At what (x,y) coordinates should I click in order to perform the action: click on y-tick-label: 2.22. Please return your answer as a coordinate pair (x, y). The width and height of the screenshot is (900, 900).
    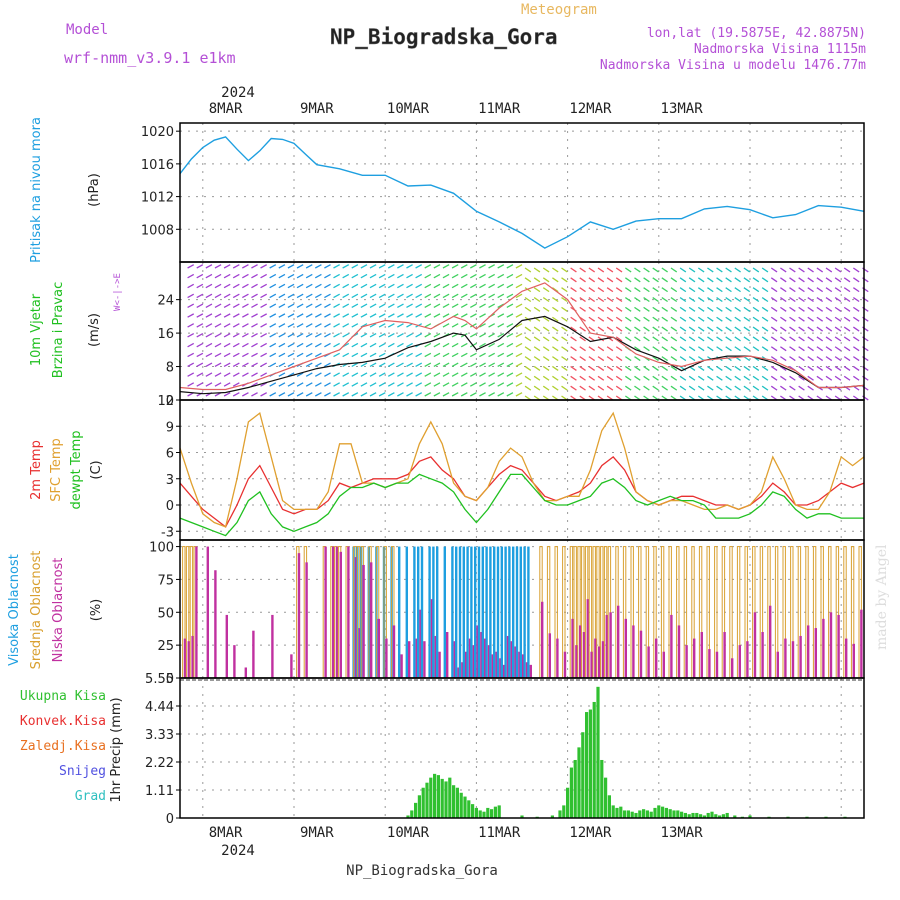
    Looking at the image, I should click on (159, 763).